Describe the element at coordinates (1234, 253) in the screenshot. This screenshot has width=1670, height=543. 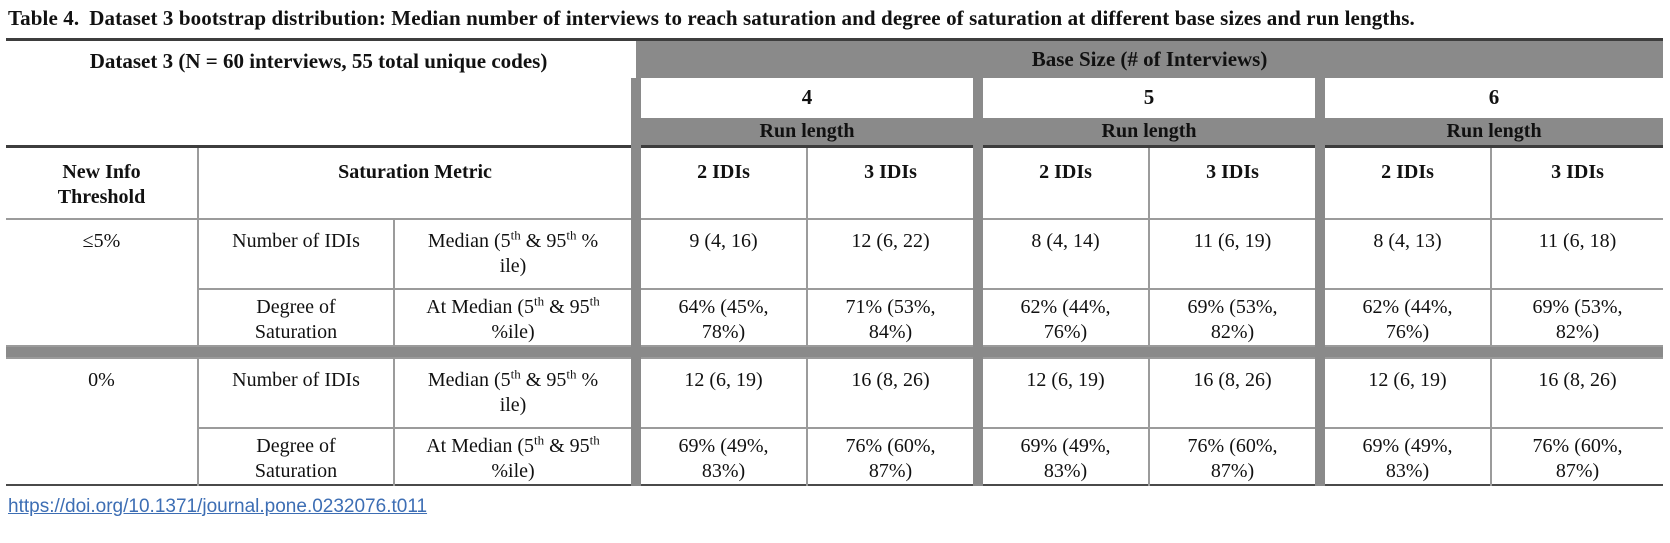
I see `data-cell: 11 (6, 19)` at that location.